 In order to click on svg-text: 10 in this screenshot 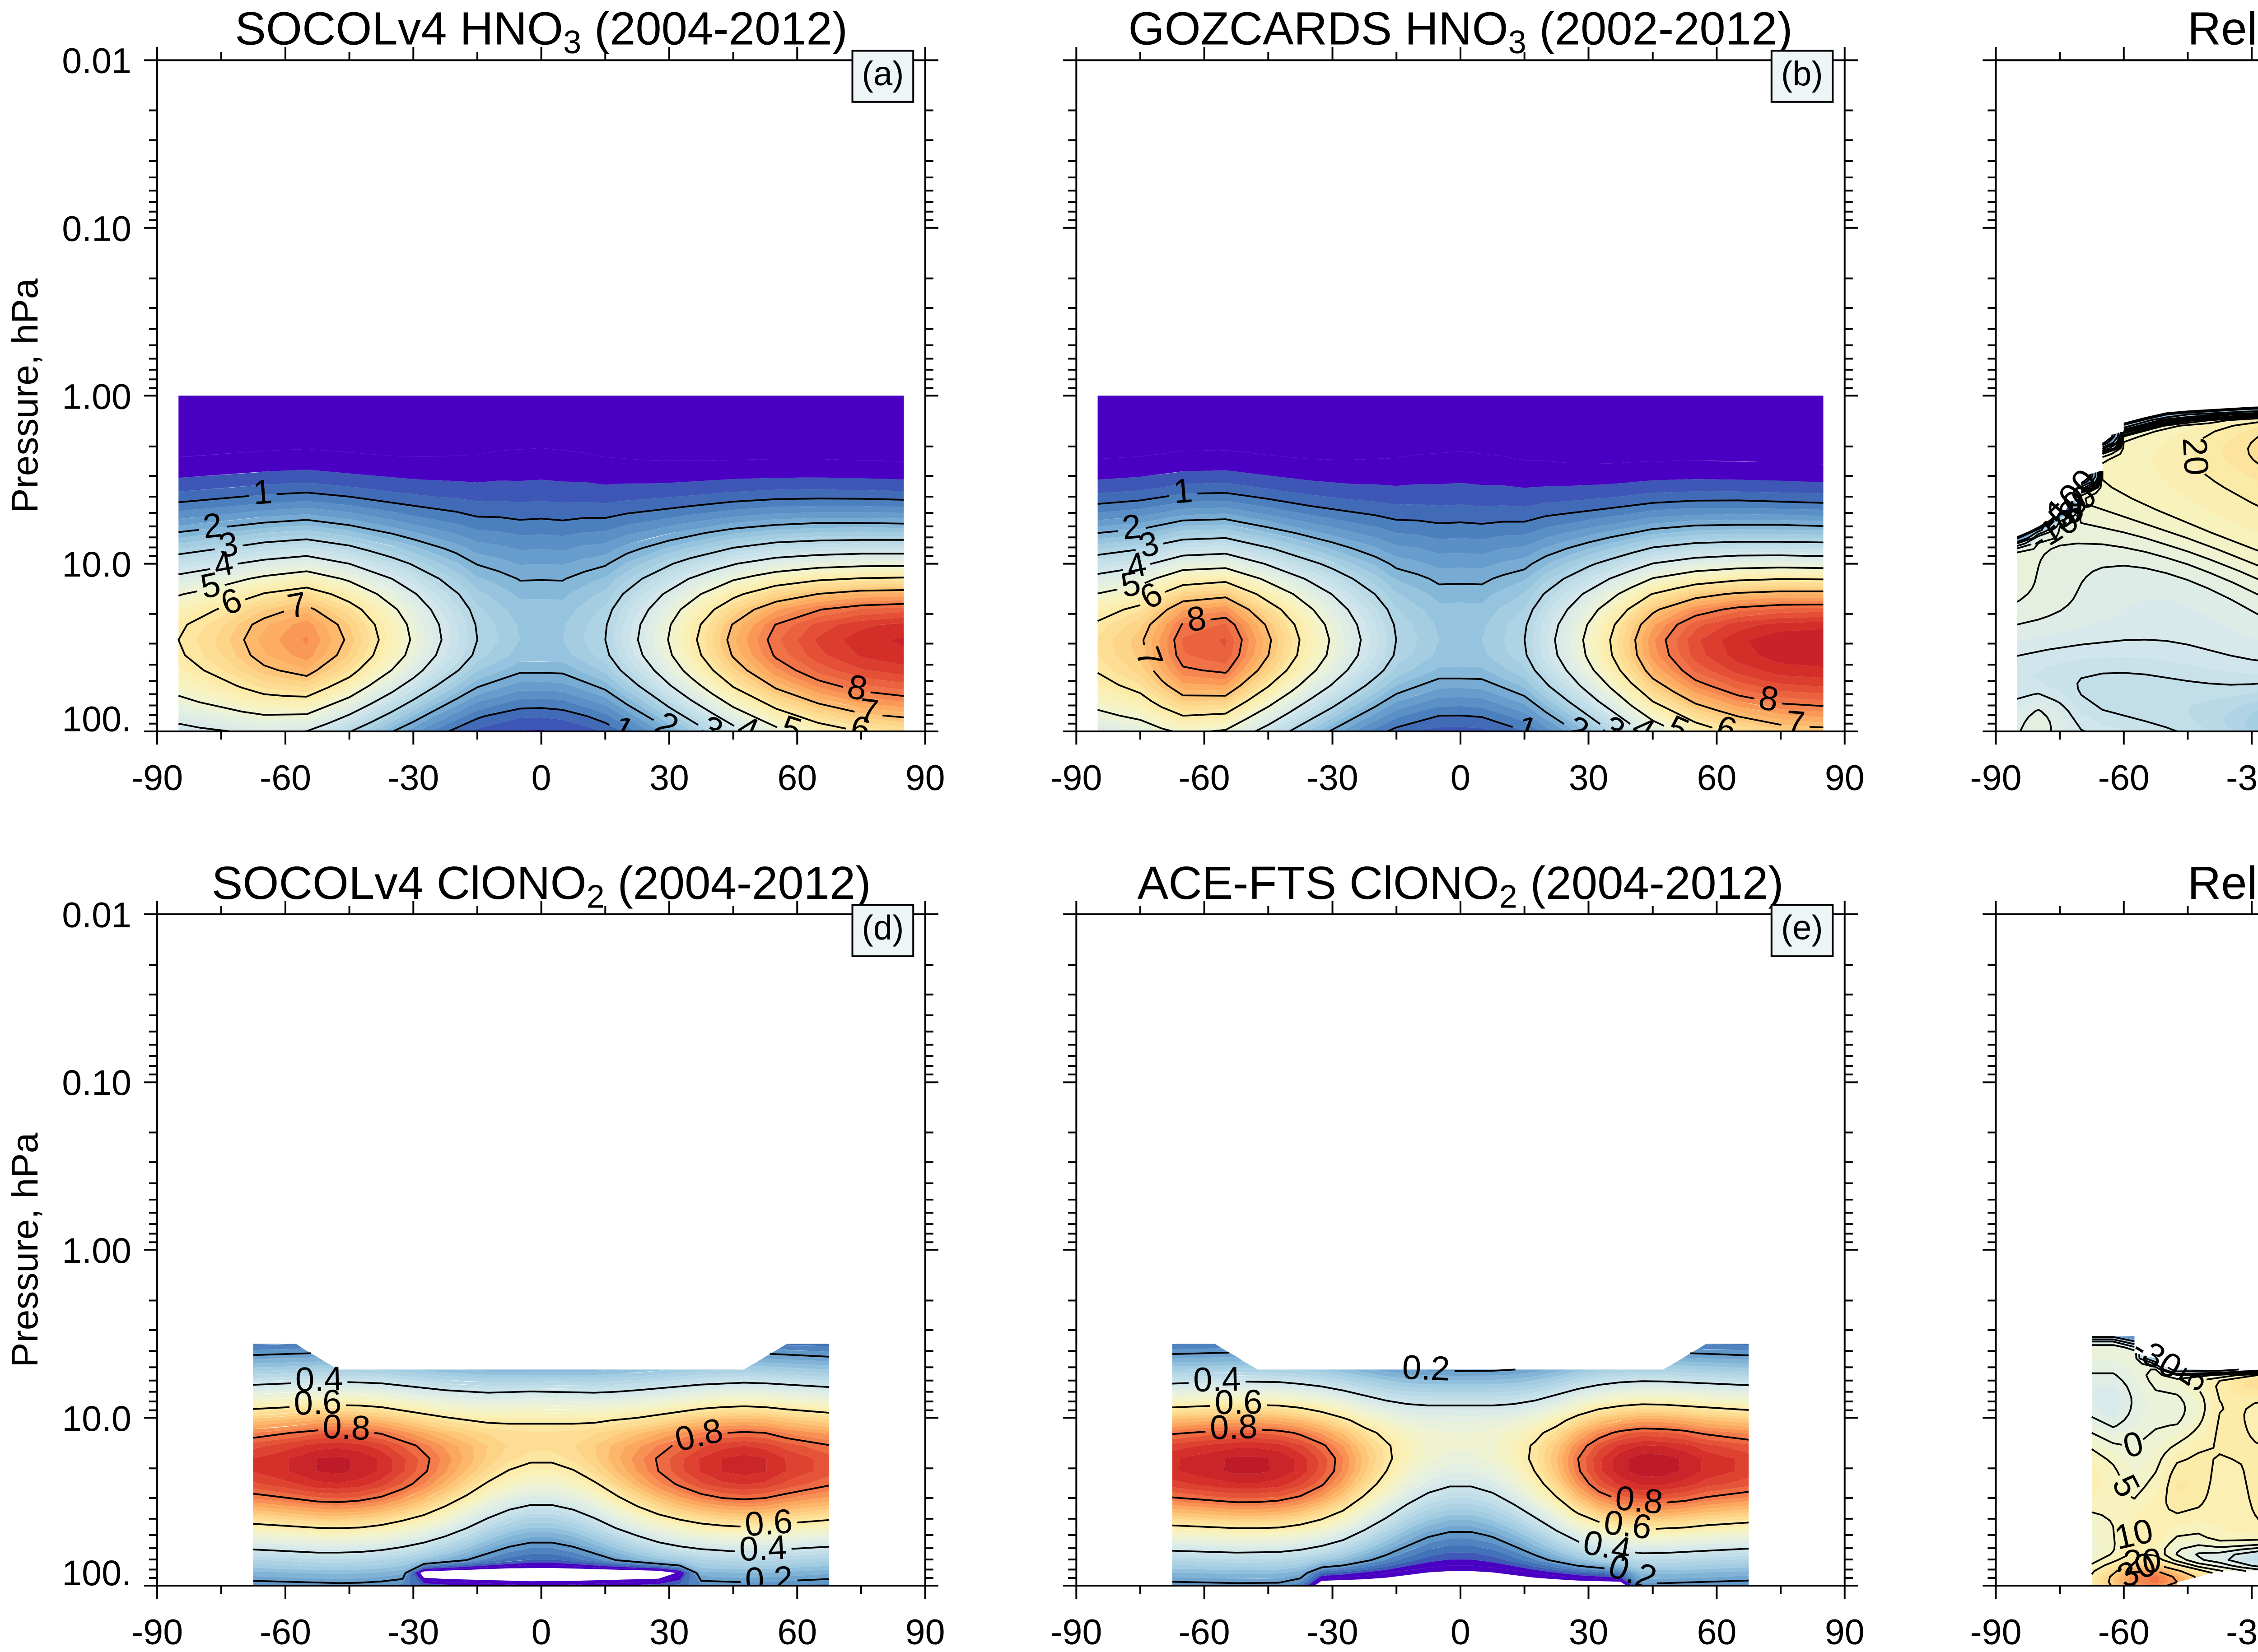, I will do `click(2133, 1534)`.